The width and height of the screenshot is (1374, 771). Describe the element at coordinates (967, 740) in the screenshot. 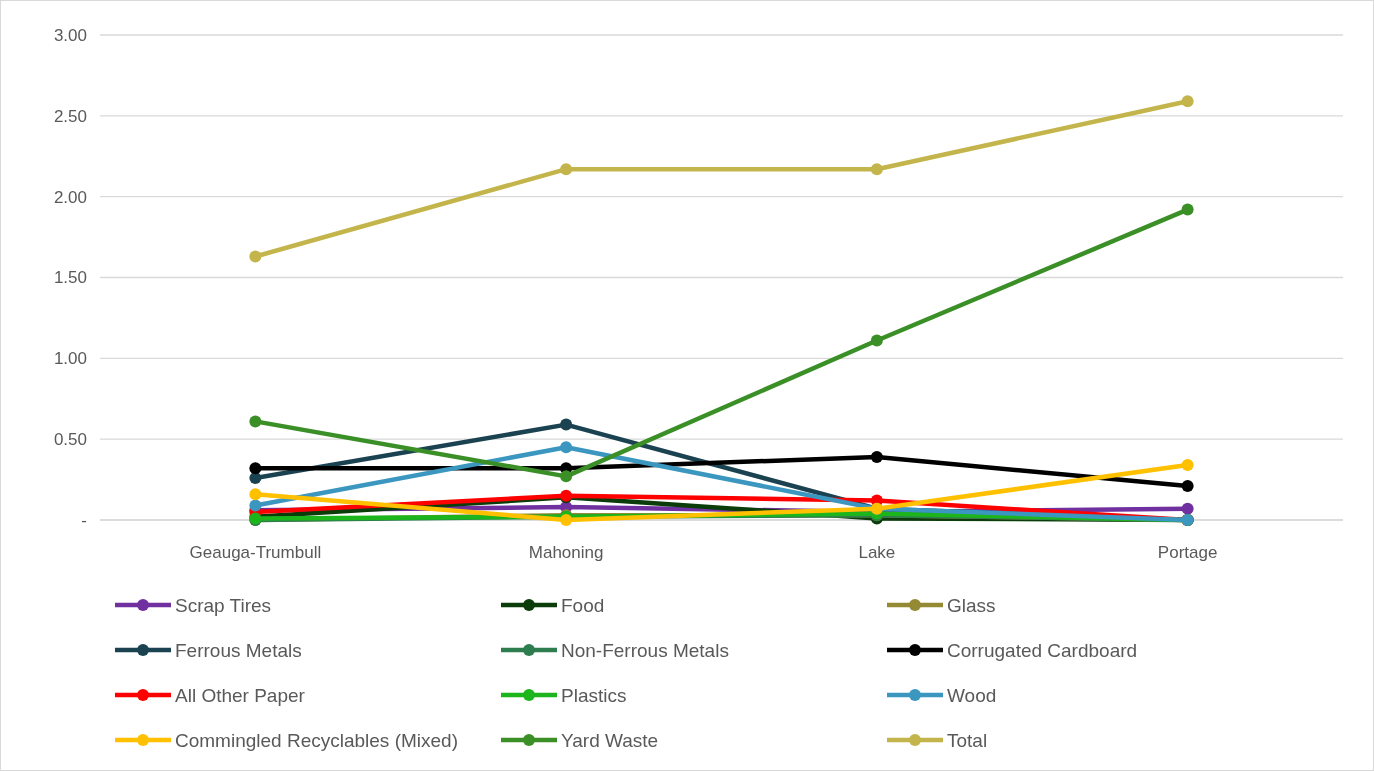

I see `legend-label: Total` at that location.